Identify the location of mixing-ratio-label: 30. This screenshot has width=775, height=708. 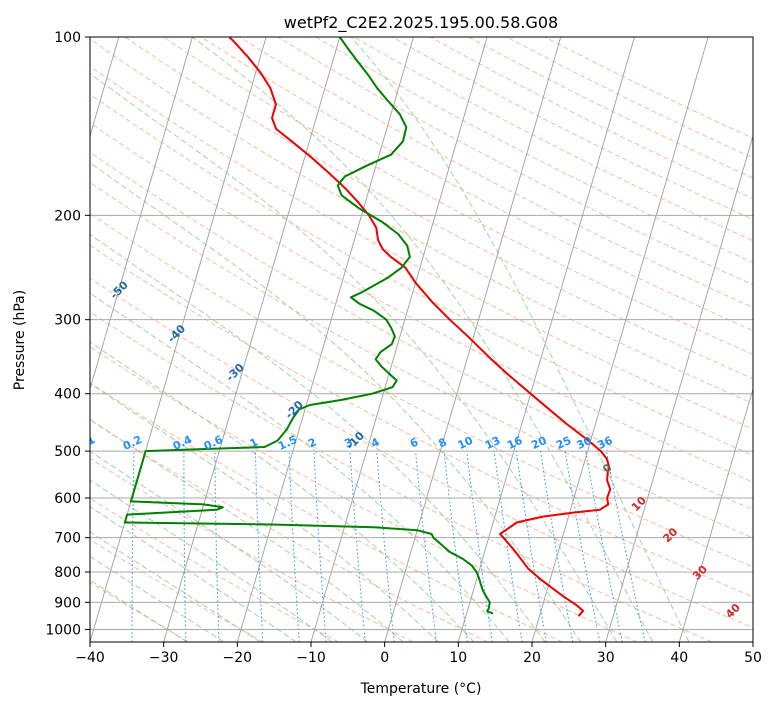
(585, 443).